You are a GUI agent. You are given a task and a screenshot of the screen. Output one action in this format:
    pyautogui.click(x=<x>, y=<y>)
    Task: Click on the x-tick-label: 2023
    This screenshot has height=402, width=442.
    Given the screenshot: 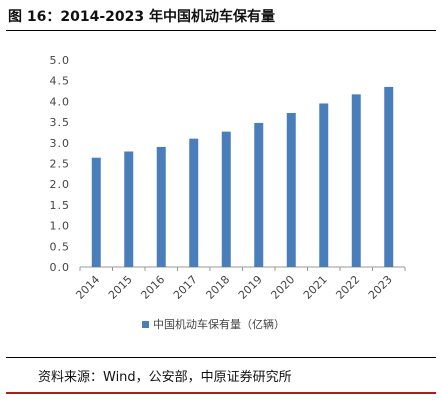 What is the action you would take?
    pyautogui.click(x=380, y=287)
    